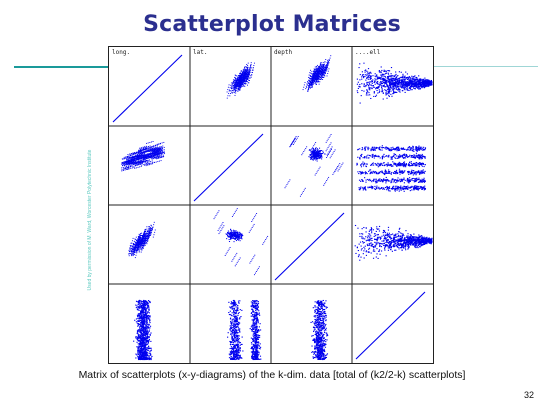 The height and width of the screenshot is (408, 544). Describe the element at coordinates (283, 52) in the screenshot. I see `variable-label: depth` at that location.